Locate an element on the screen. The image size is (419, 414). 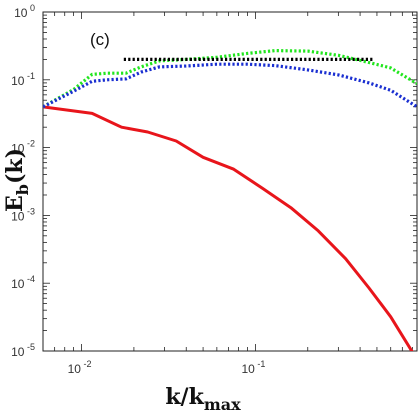
y-axis-label: Eb(k) is located at coordinates (17, 180).